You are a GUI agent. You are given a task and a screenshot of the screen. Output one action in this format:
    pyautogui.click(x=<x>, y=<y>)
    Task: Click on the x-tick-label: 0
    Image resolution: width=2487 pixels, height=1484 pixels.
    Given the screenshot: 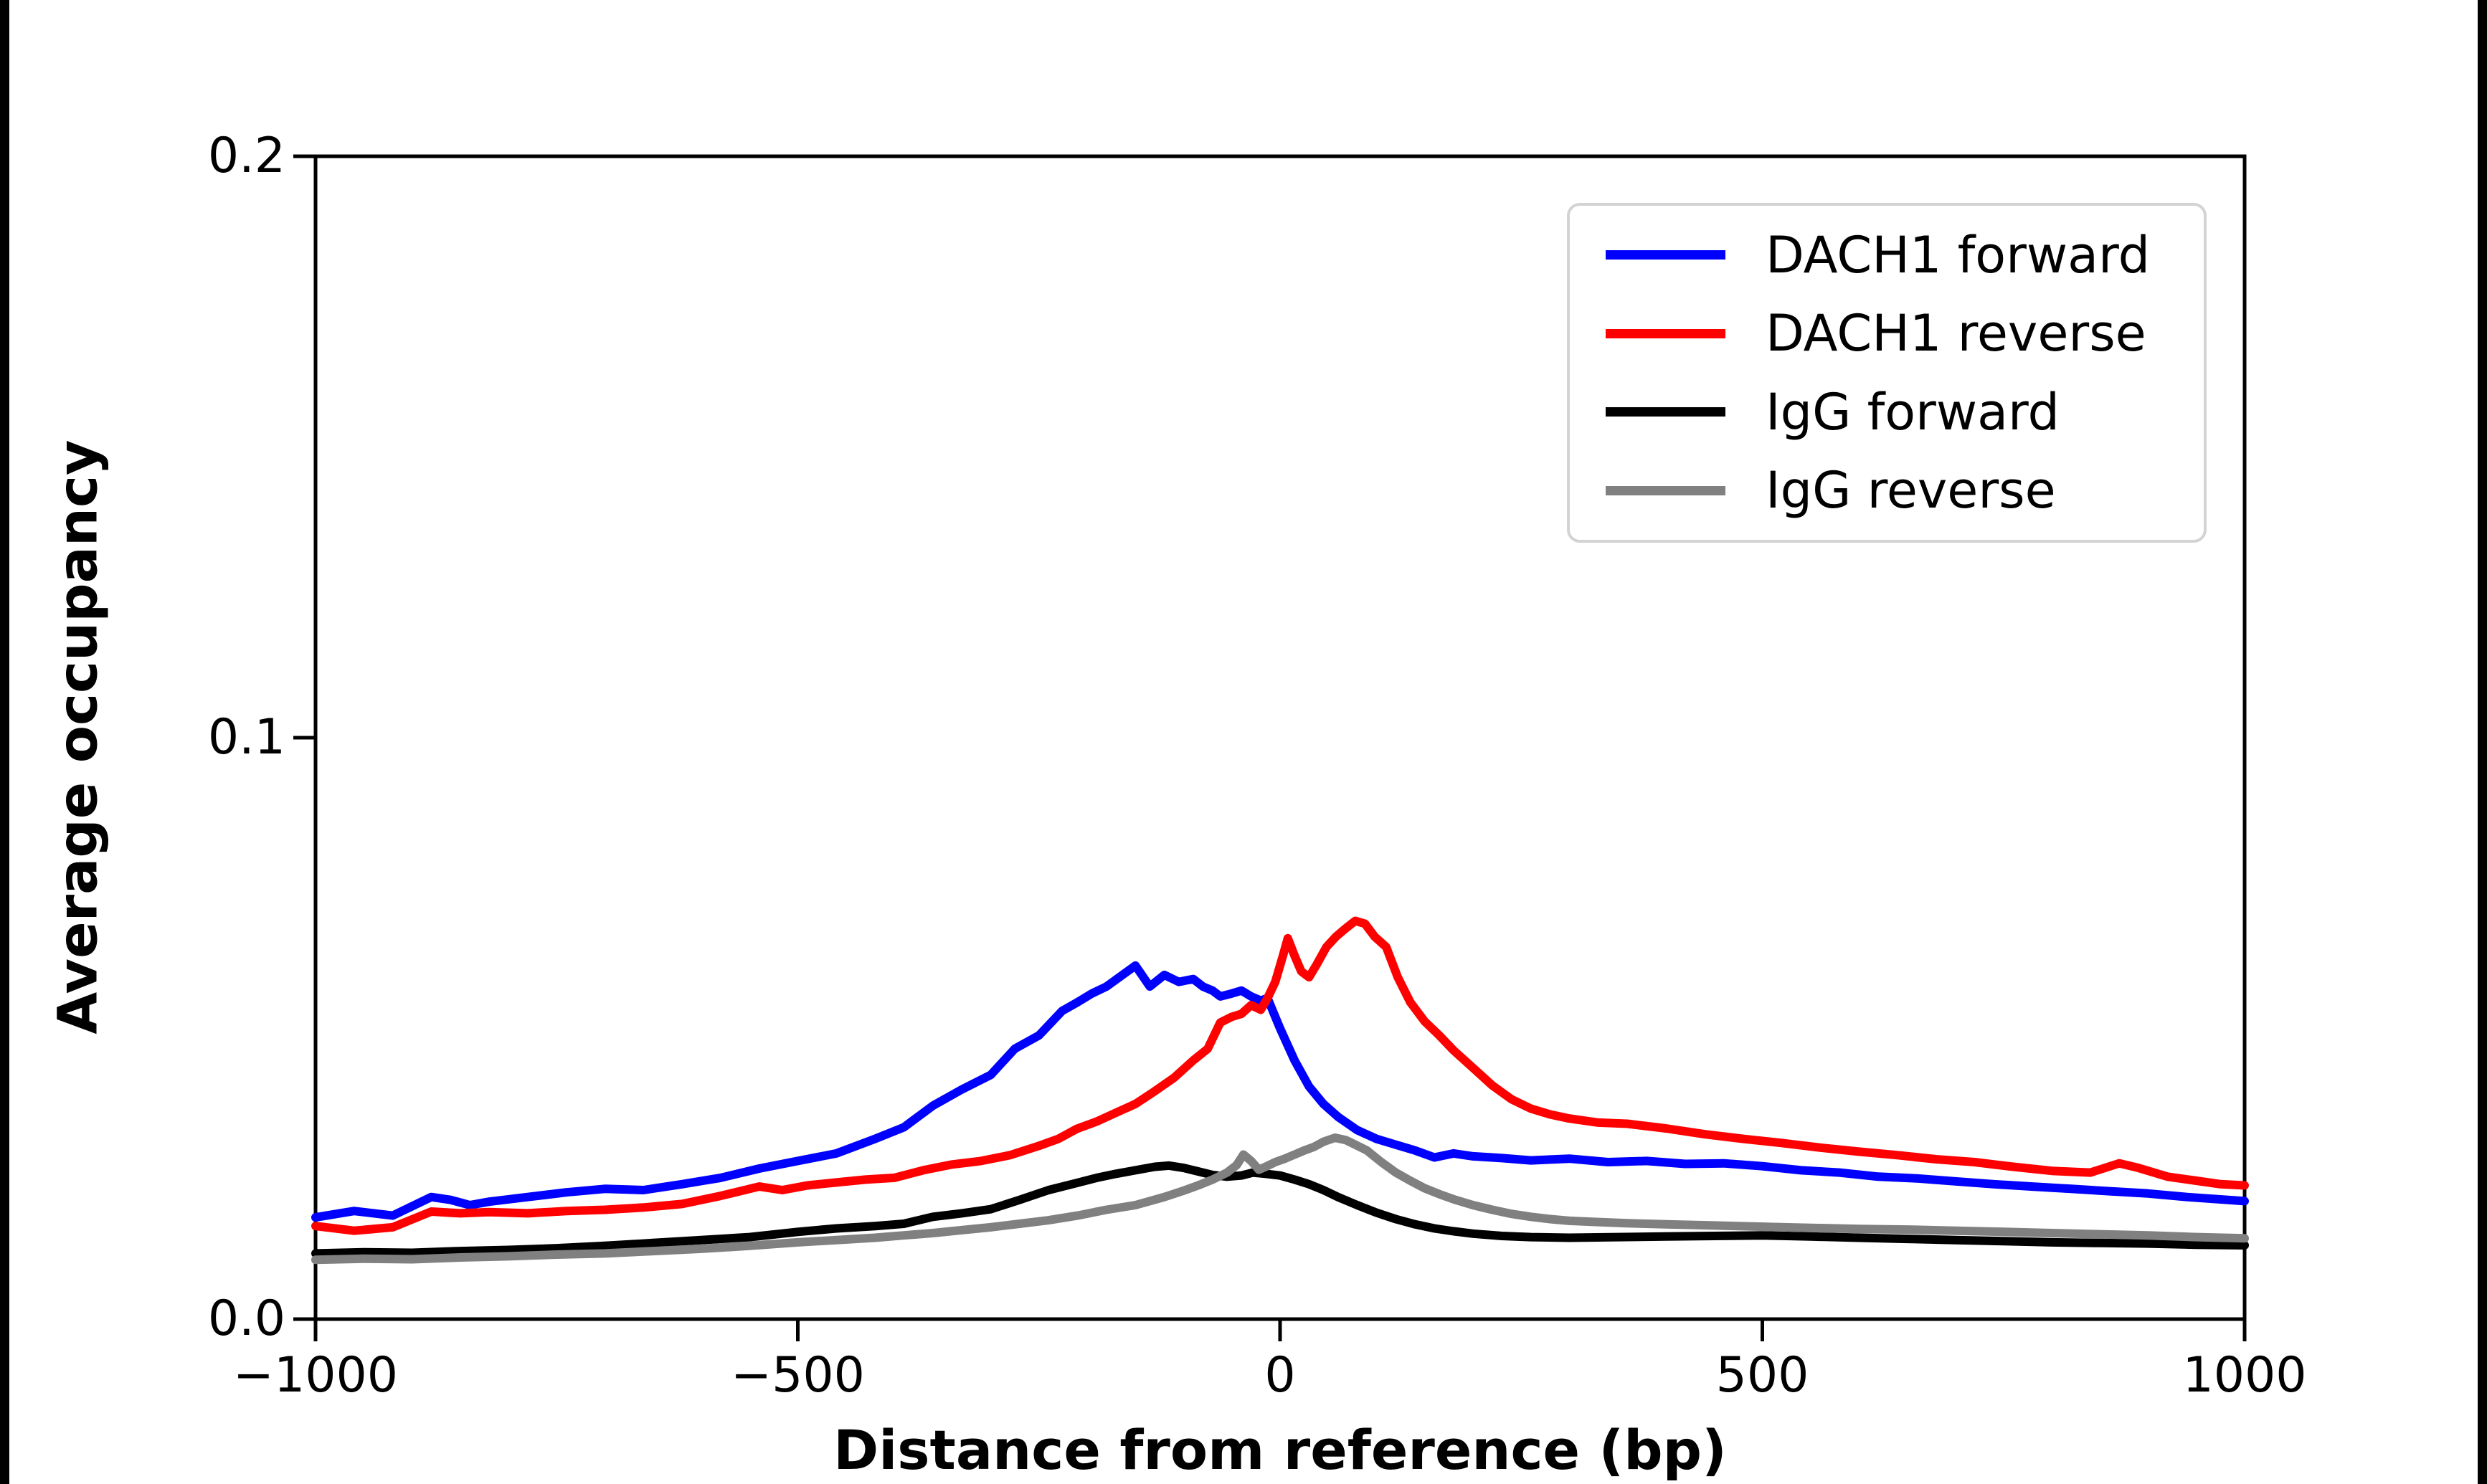 What is the action you would take?
    pyautogui.click(x=1280, y=1376)
    